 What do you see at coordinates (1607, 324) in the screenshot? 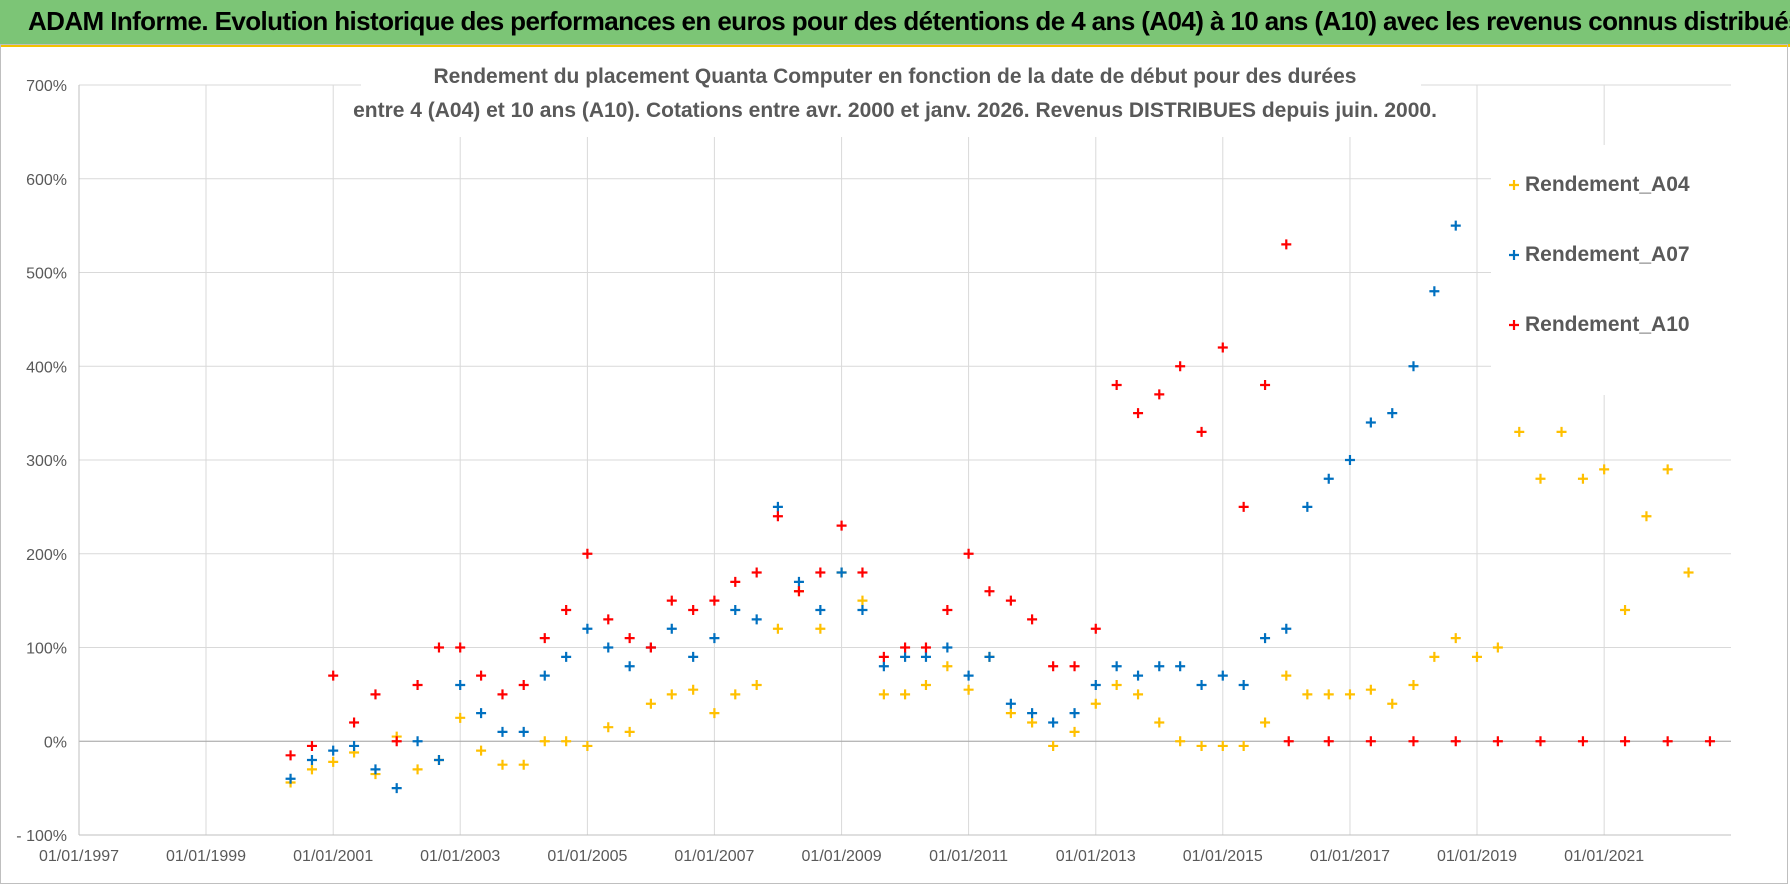
I see `legend-label: Rendement_A10` at bounding box center [1607, 324].